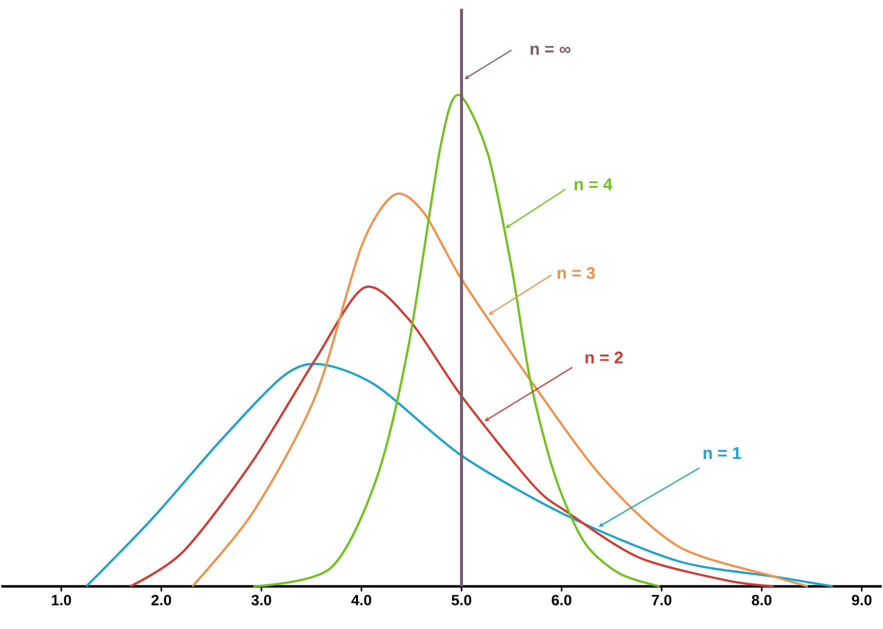 This screenshot has width=883, height=629. What do you see at coordinates (593, 184) in the screenshot?
I see `text: n = 4` at bounding box center [593, 184].